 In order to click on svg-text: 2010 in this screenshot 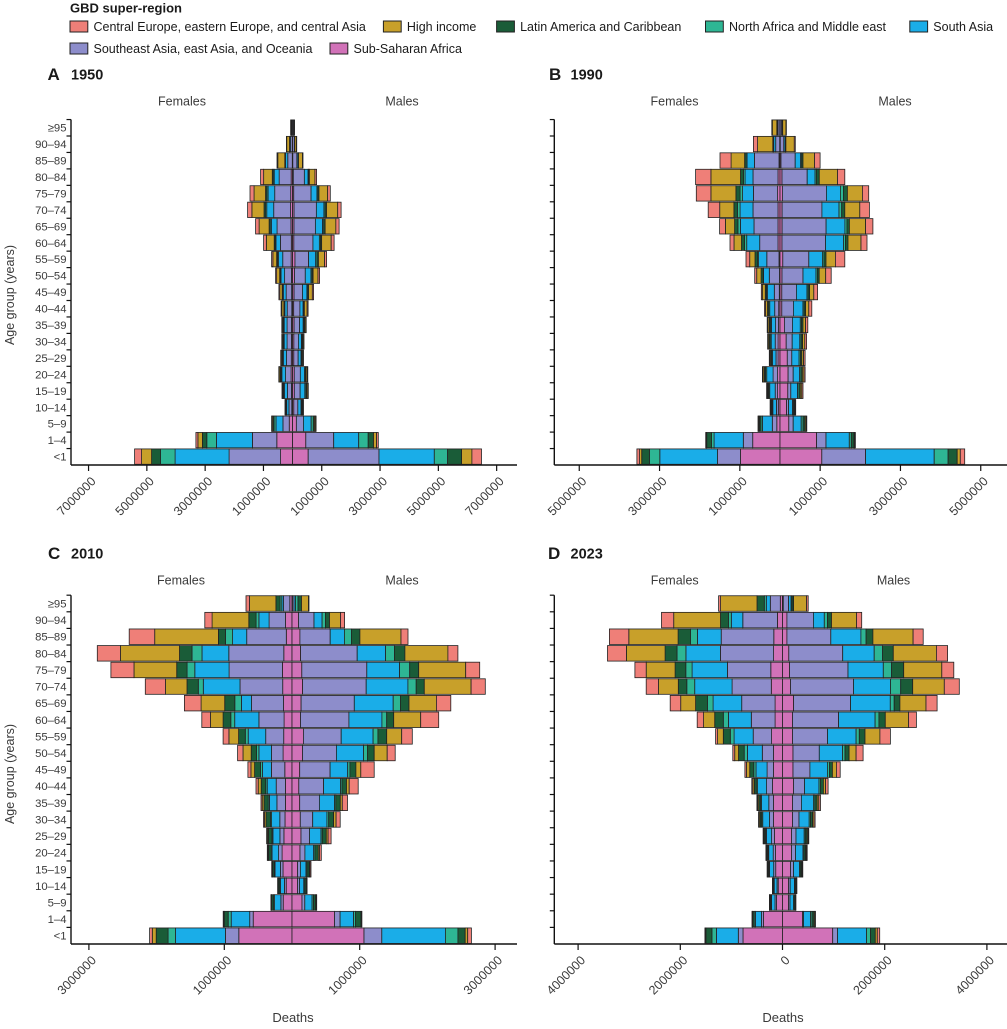, I will do `click(87, 555)`.